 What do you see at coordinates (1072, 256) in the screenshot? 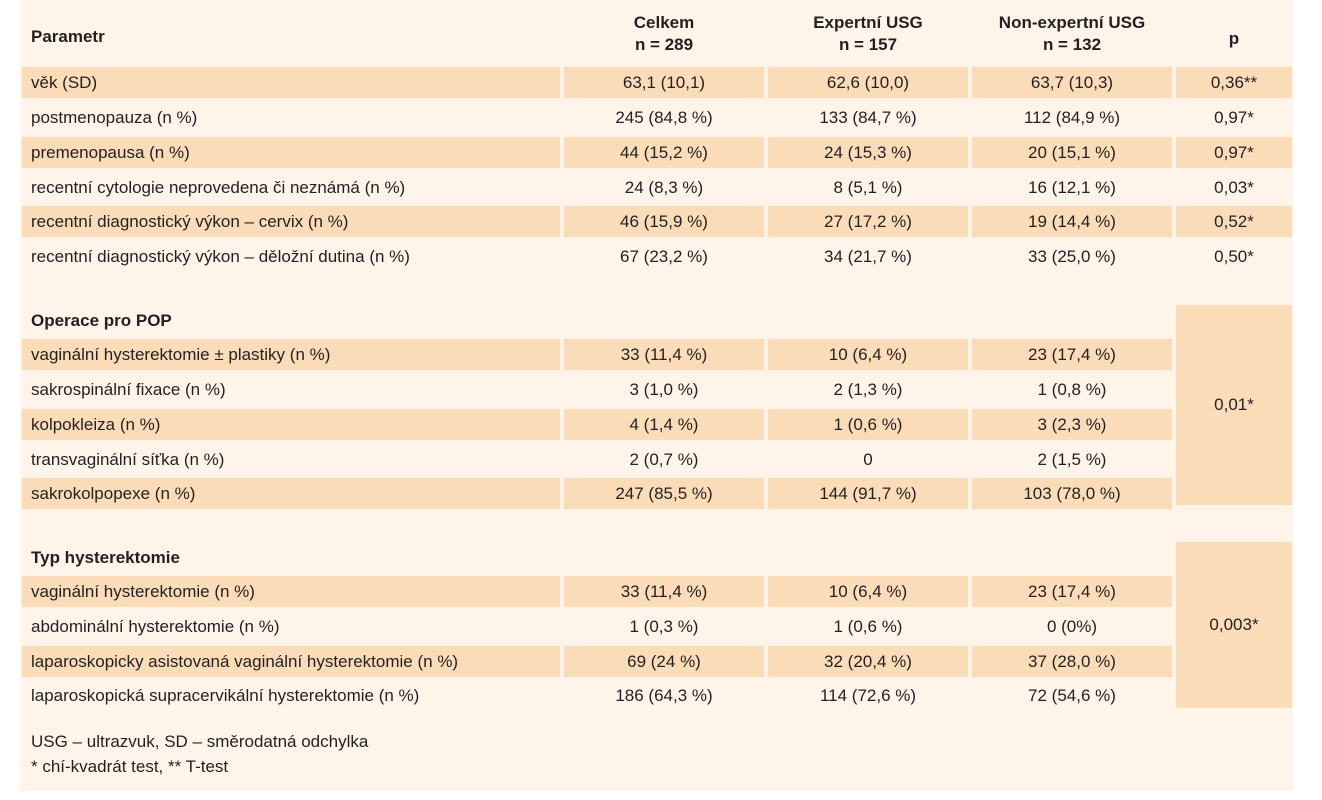
I see `nonexpert-value: 33 (25,0 %)` at bounding box center [1072, 256].